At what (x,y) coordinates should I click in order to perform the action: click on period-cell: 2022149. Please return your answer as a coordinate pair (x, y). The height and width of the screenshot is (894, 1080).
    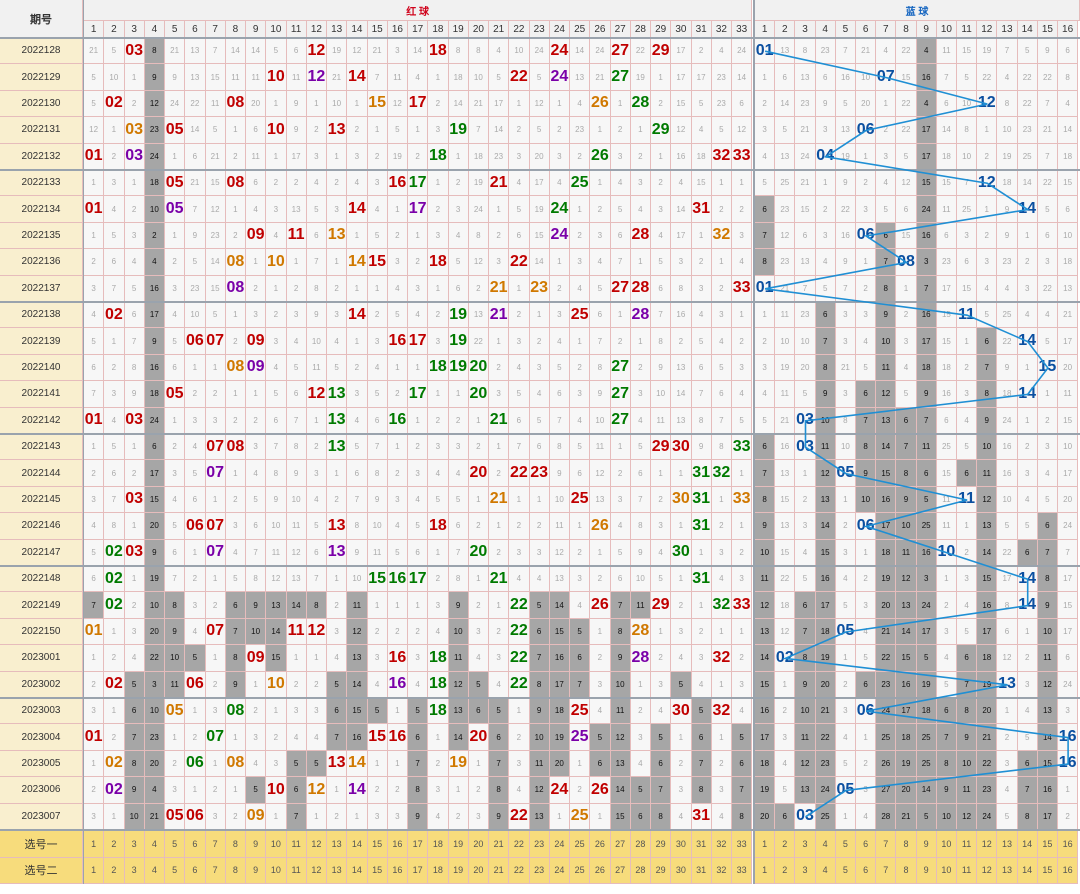
    Looking at the image, I should click on (41, 605).